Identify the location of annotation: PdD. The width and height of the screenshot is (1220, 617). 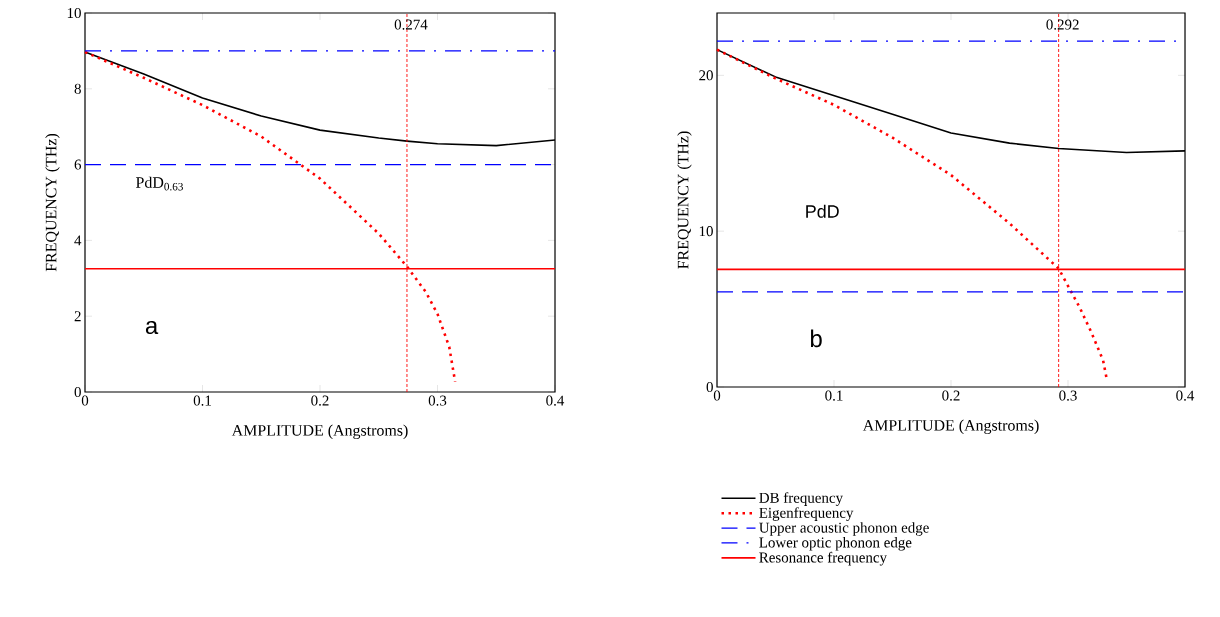
(822, 211).